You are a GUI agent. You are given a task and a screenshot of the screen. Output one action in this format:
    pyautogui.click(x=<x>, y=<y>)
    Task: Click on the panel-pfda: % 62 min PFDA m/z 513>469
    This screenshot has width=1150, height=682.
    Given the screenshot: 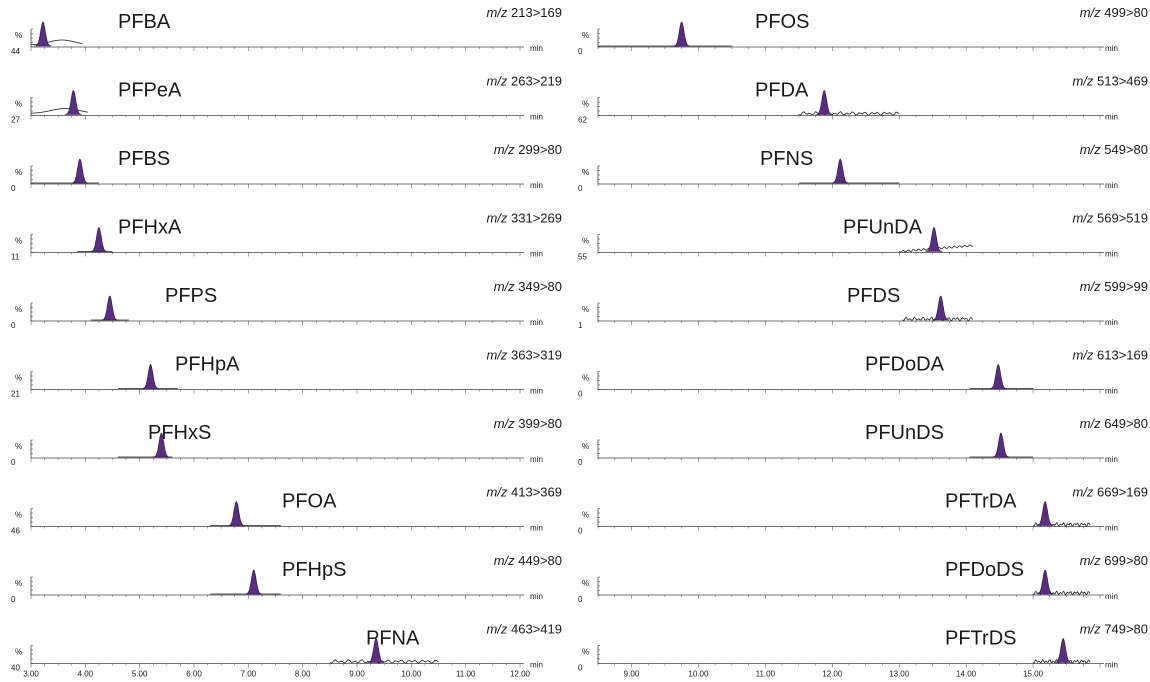 What is the action you would take?
    pyautogui.click(x=863, y=99)
    